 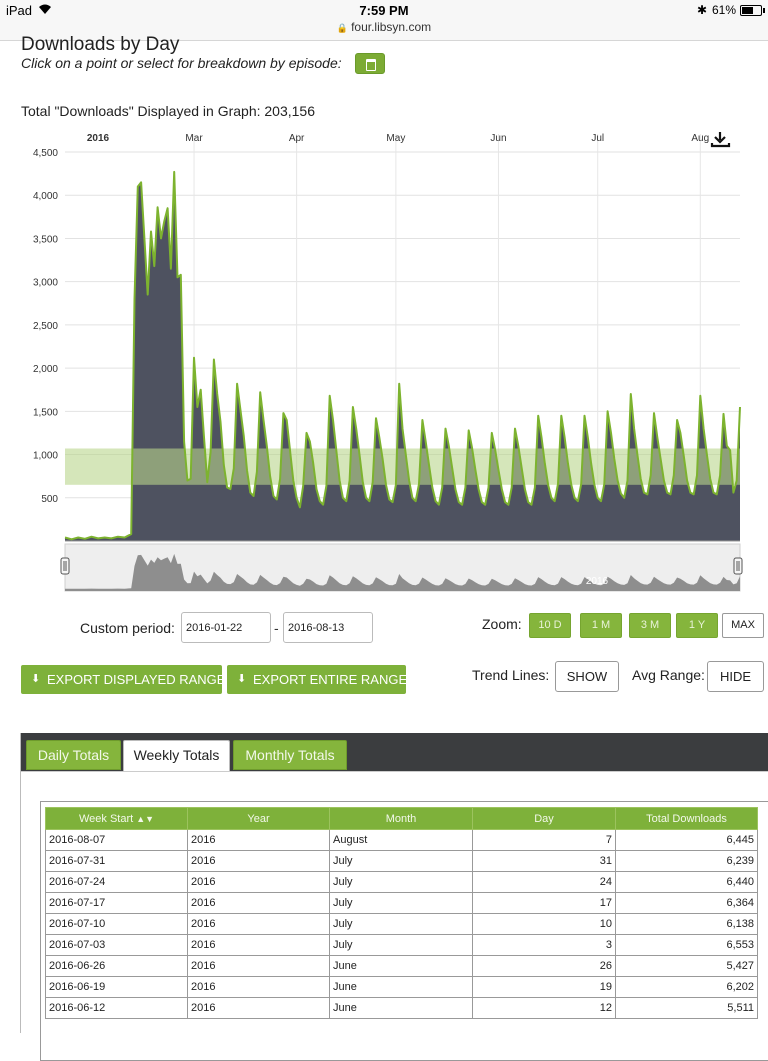 I want to click on table-row: 2016-07-03 2016 July 3 6,553, so click(x=401, y=945).